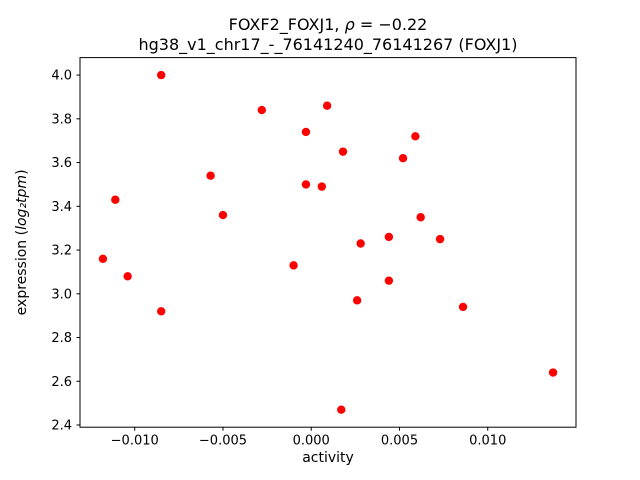 Image resolution: width=640 pixels, height=480 pixels. Describe the element at coordinates (61, 426) in the screenshot. I see `y-tick-label: 2.4` at that location.